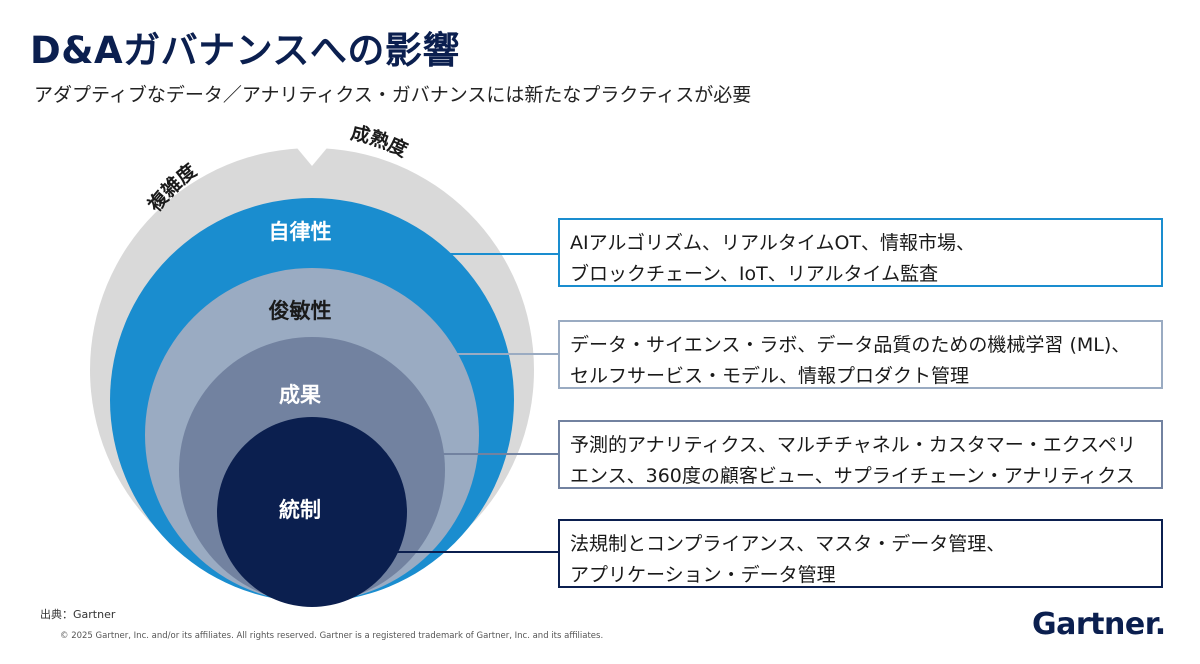  What do you see at coordinates (312, 142) in the screenshot?
I see `outer-ring-notch` at bounding box center [312, 142].